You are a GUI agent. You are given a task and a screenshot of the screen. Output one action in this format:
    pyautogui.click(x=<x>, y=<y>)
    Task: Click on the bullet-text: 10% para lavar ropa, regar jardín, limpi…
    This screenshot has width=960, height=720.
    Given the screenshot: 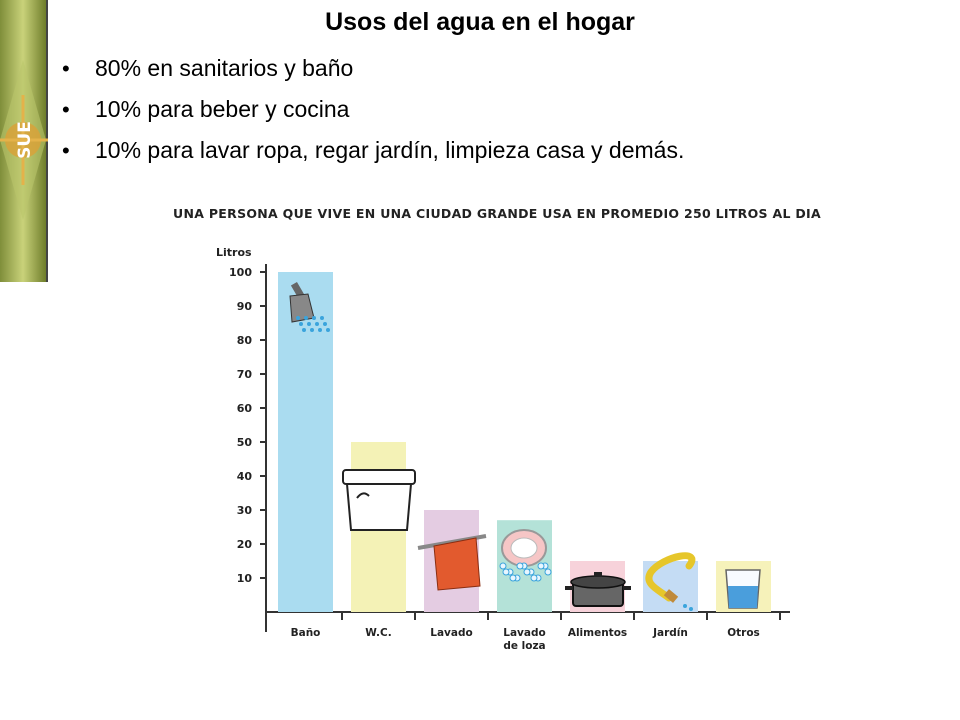 What is the action you would take?
    pyautogui.click(x=390, y=150)
    